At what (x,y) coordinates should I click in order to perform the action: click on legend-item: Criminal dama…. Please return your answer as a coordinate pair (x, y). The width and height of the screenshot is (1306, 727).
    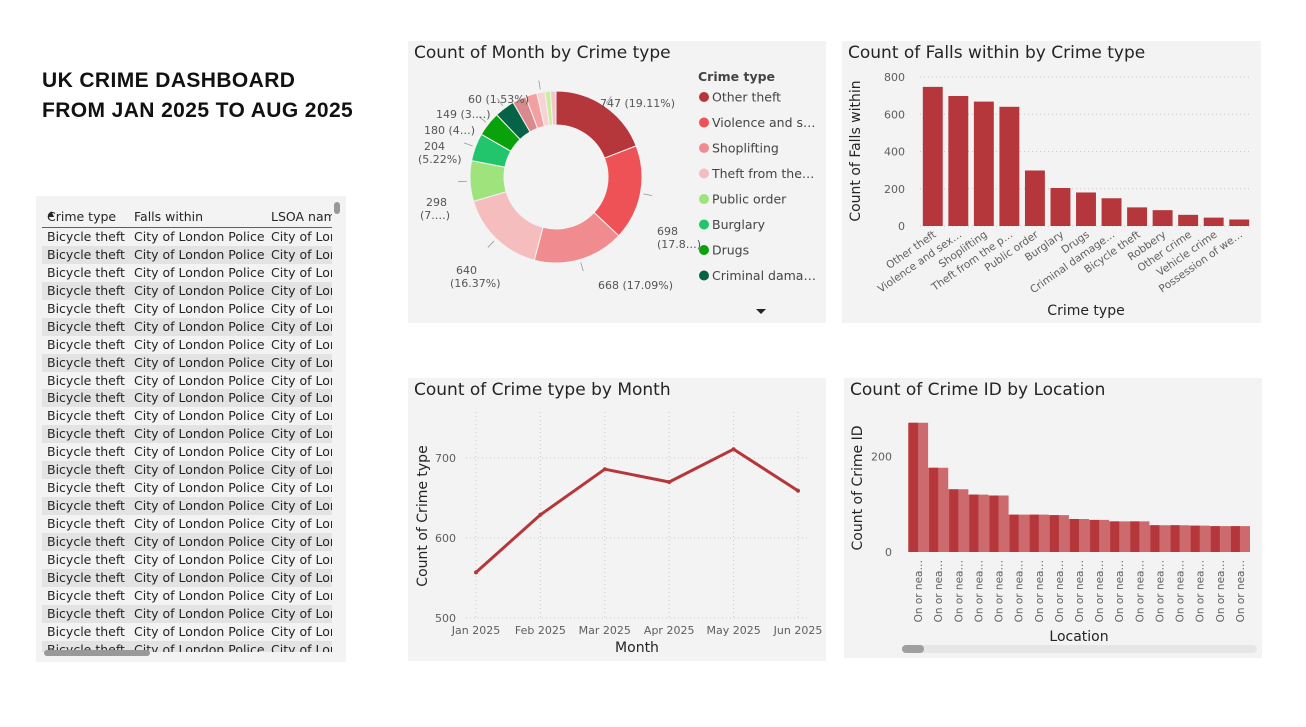
    Looking at the image, I should click on (764, 275).